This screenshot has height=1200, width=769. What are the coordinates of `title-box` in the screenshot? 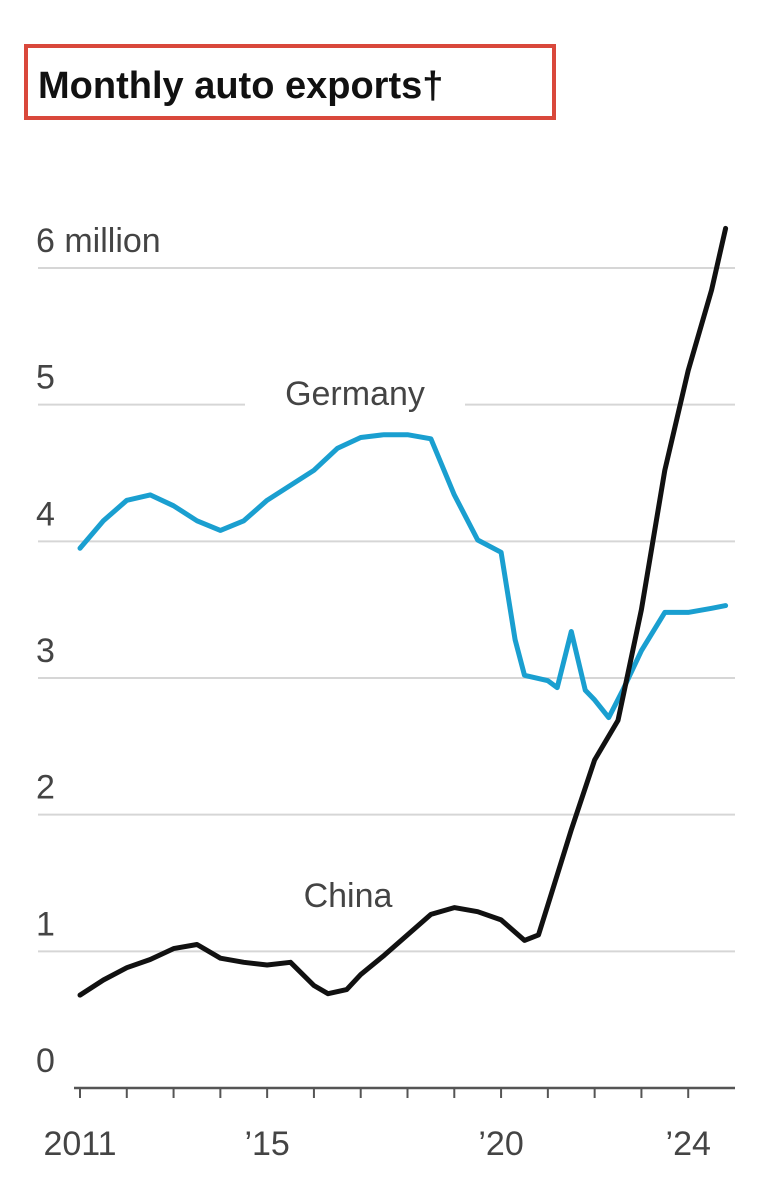 It's located at (290, 82).